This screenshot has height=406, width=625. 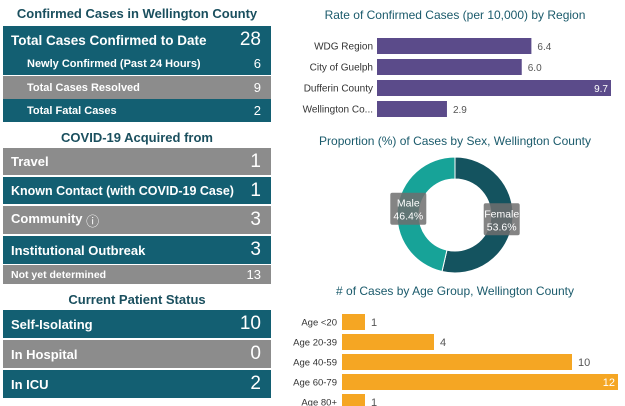 What do you see at coordinates (137, 354) in the screenshot?
I see `status-row-hospital: In Hospital 0` at bounding box center [137, 354].